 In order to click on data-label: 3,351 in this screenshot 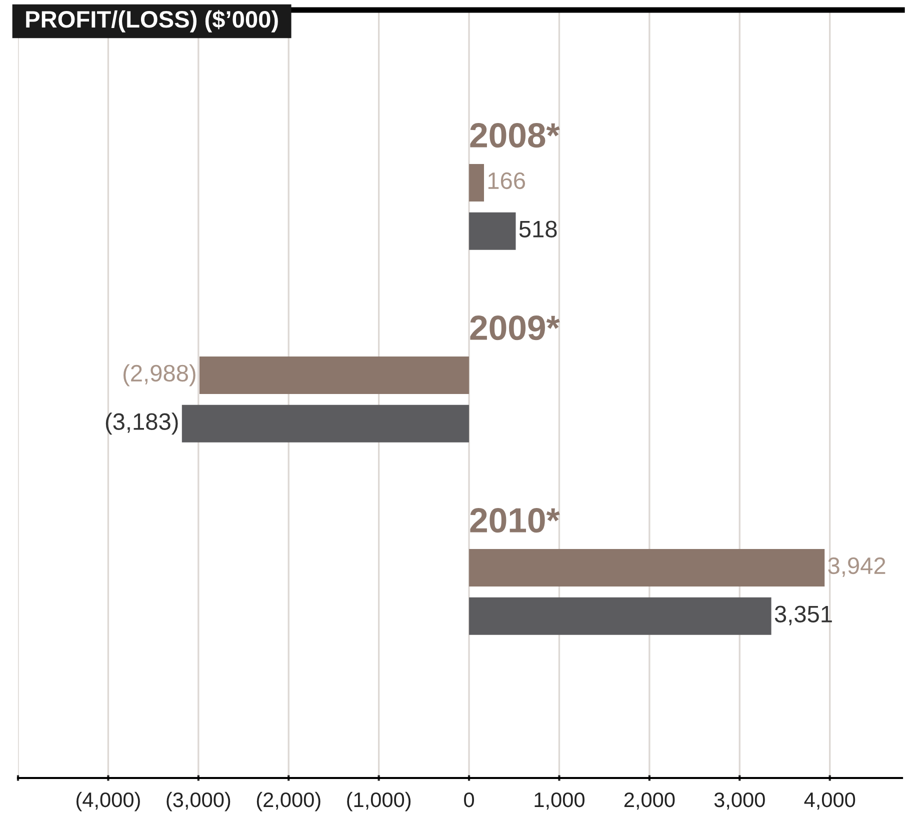, I will do `click(803, 616)`.